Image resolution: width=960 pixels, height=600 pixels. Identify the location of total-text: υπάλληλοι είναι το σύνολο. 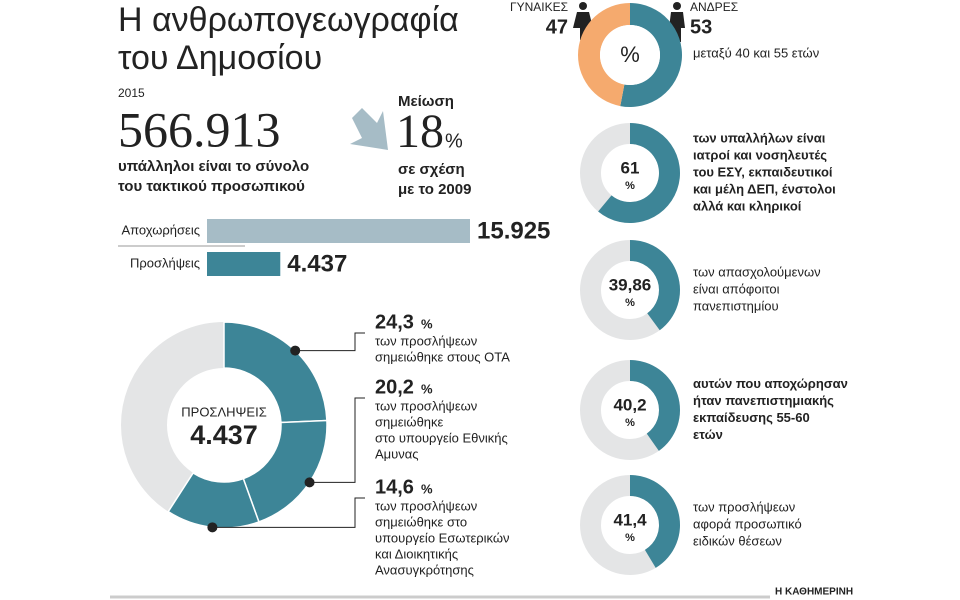
(213, 166).